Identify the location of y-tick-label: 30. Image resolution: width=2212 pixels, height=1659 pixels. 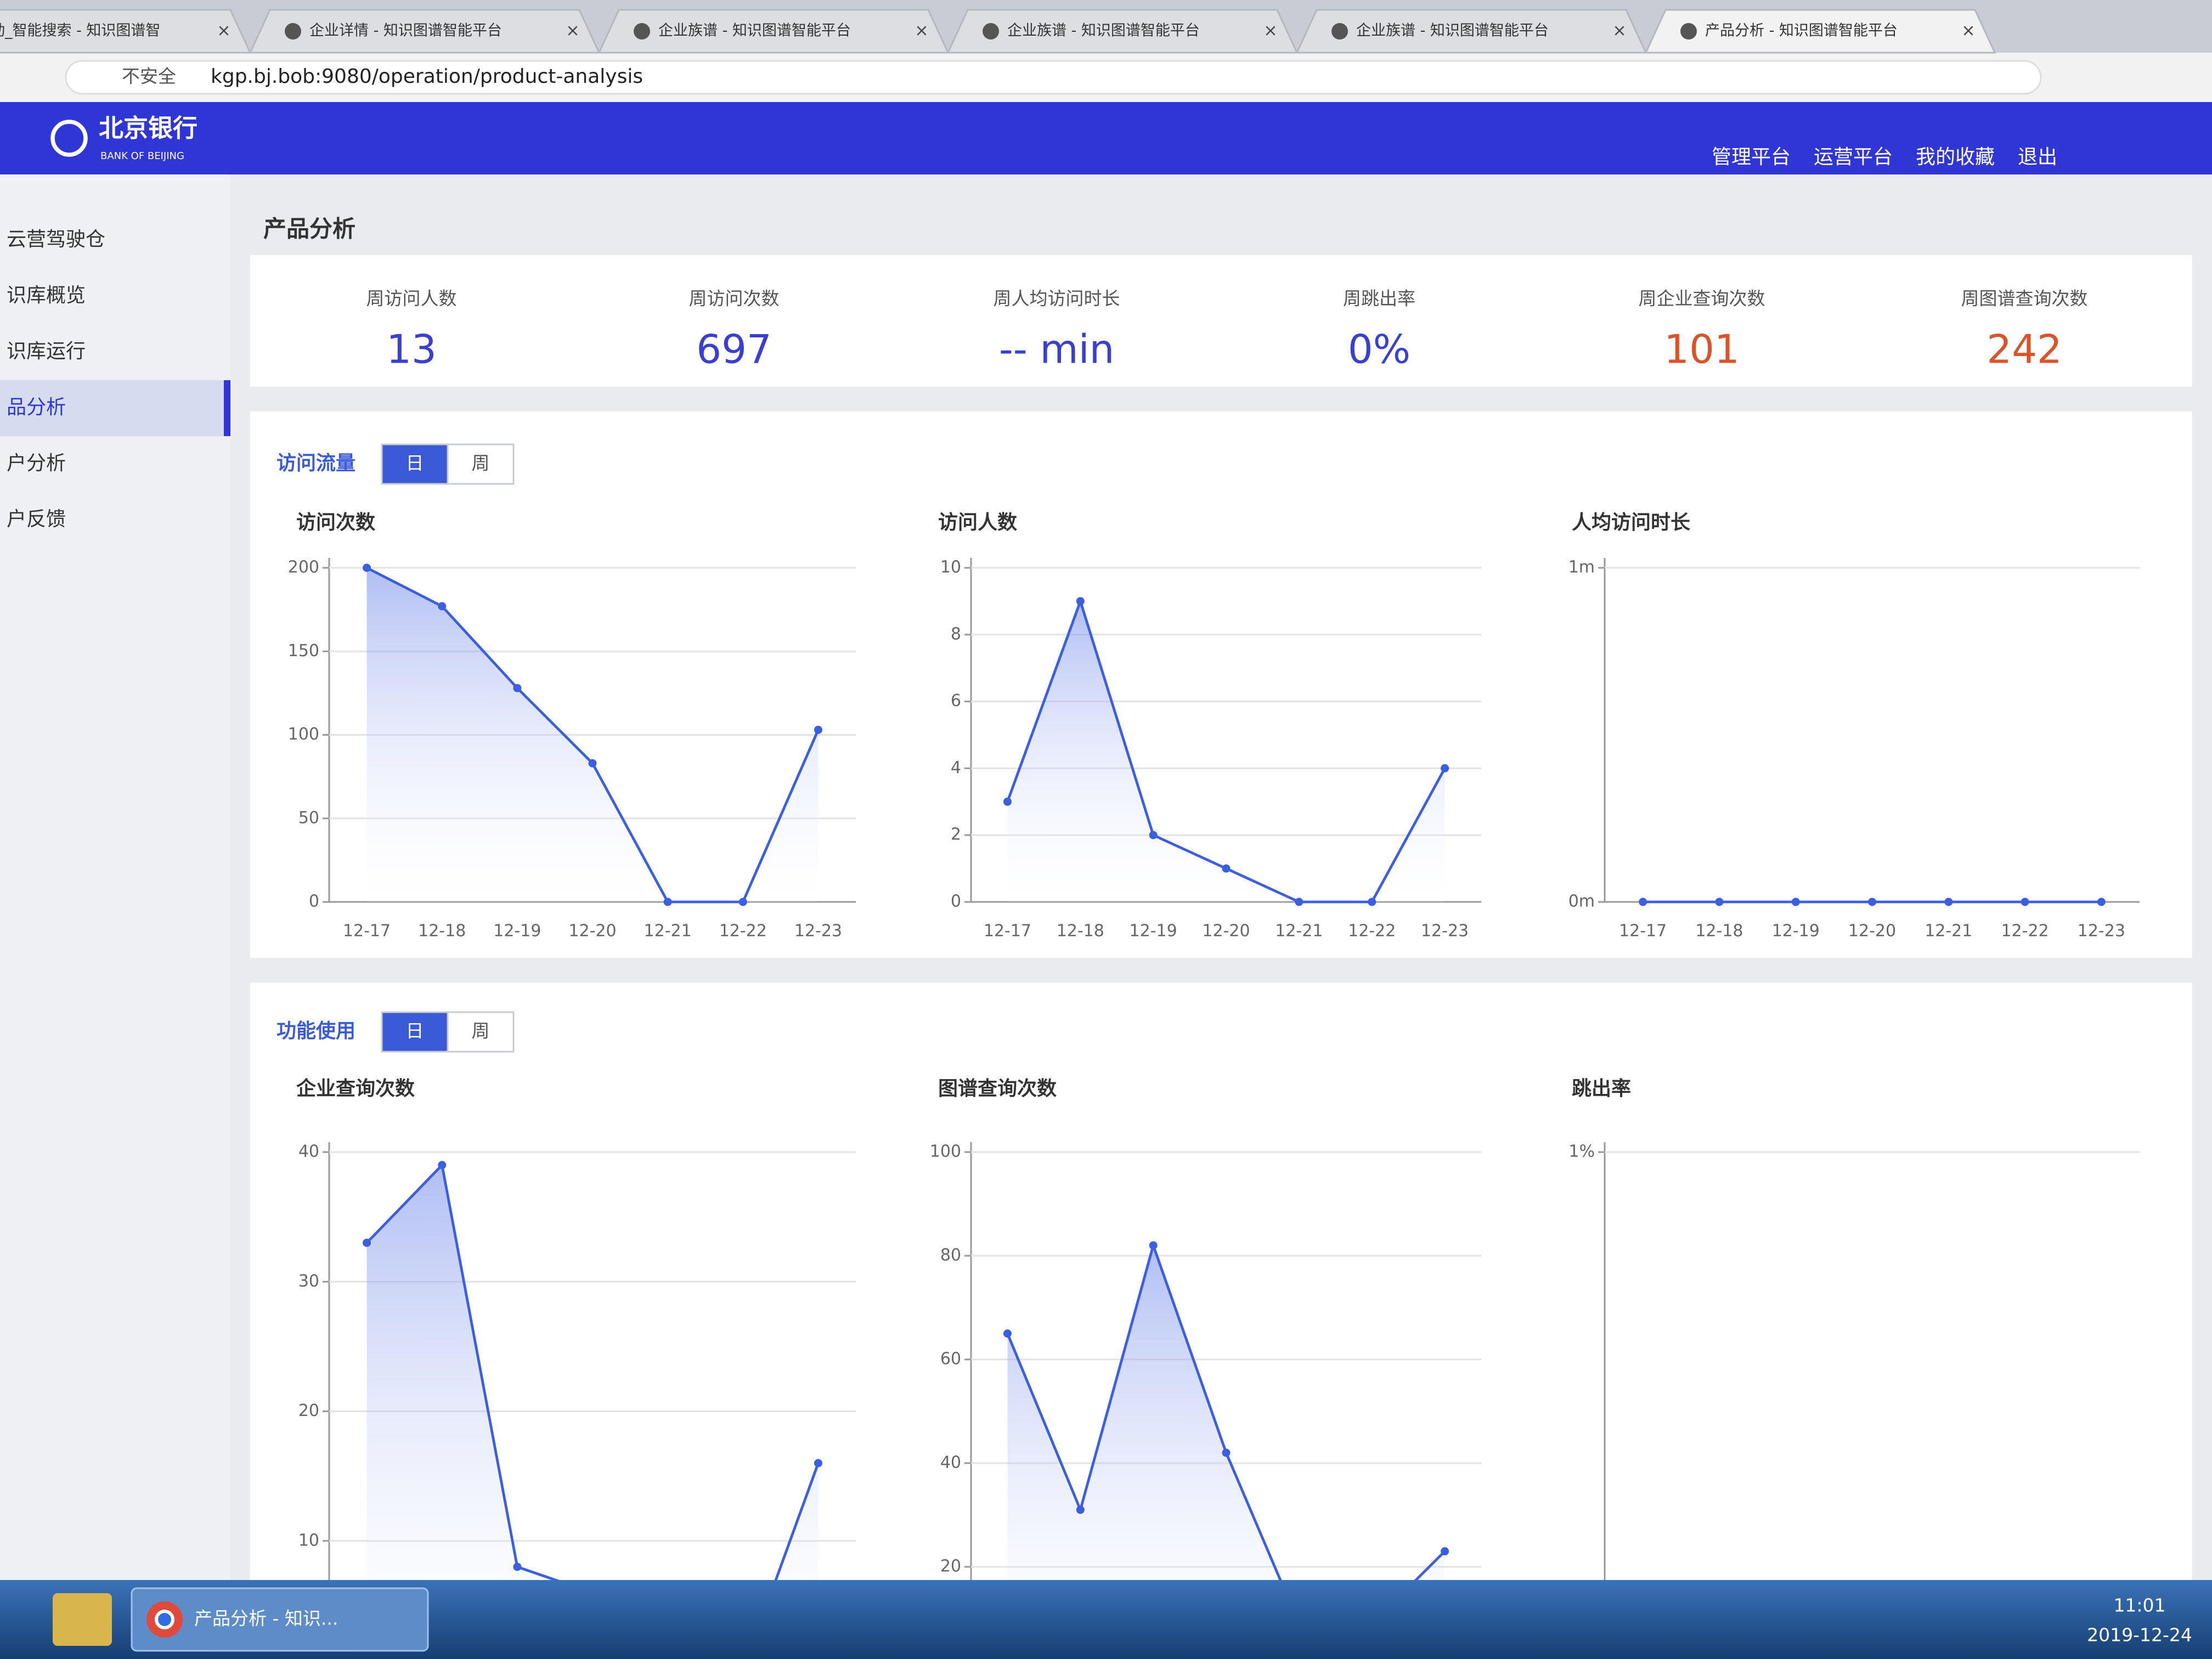
(308, 1281).